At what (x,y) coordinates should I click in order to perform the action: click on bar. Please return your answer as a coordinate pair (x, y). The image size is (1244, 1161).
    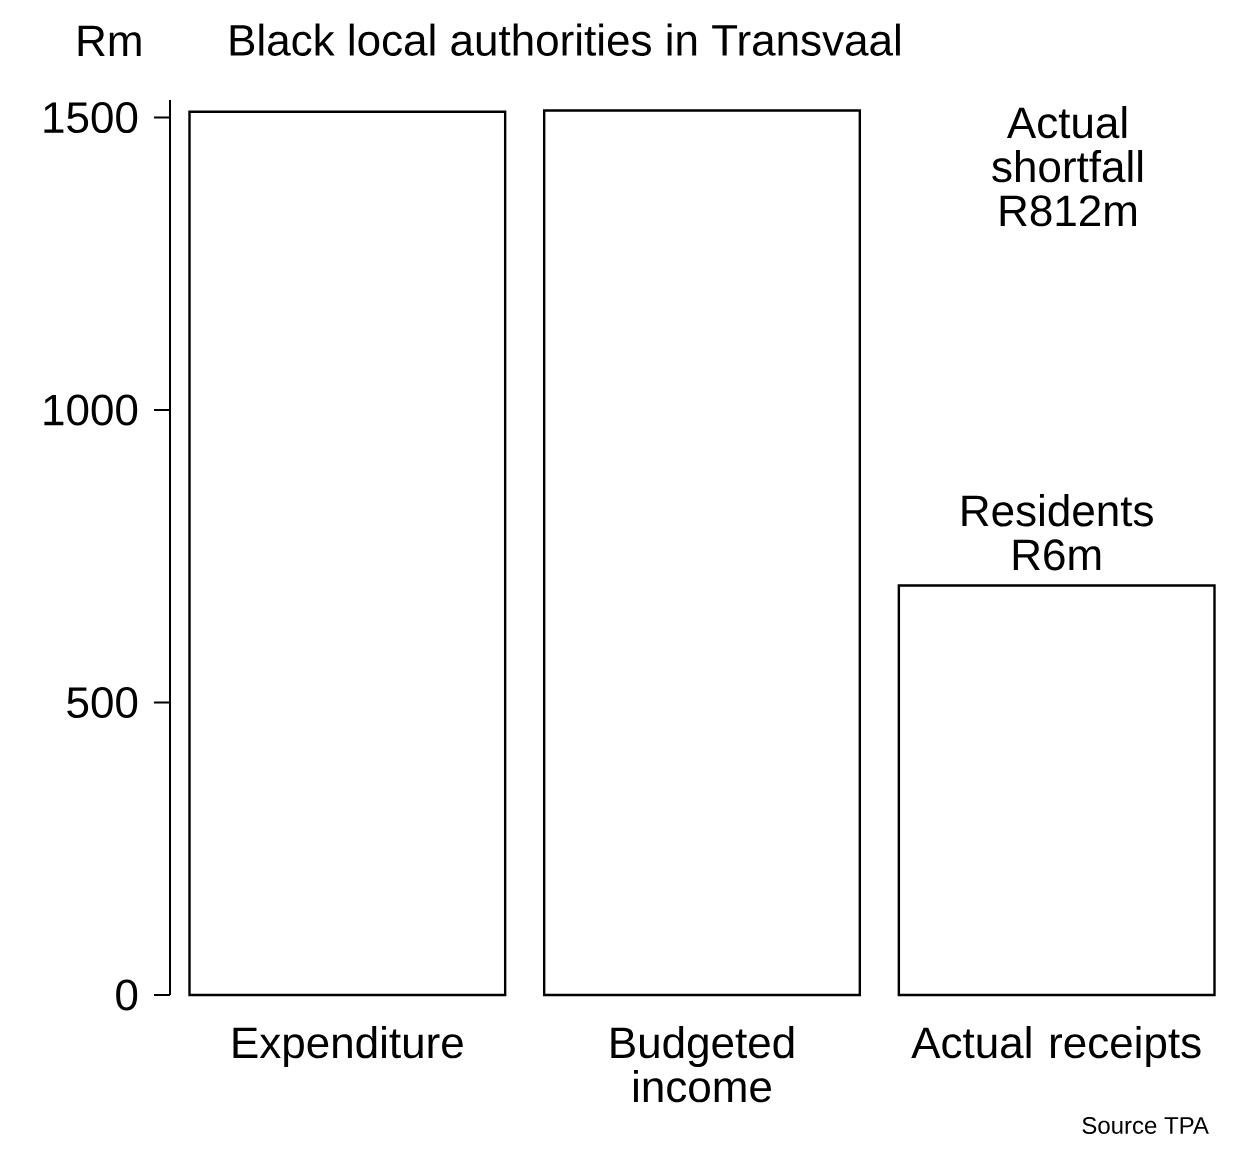
    Looking at the image, I should click on (1056, 790).